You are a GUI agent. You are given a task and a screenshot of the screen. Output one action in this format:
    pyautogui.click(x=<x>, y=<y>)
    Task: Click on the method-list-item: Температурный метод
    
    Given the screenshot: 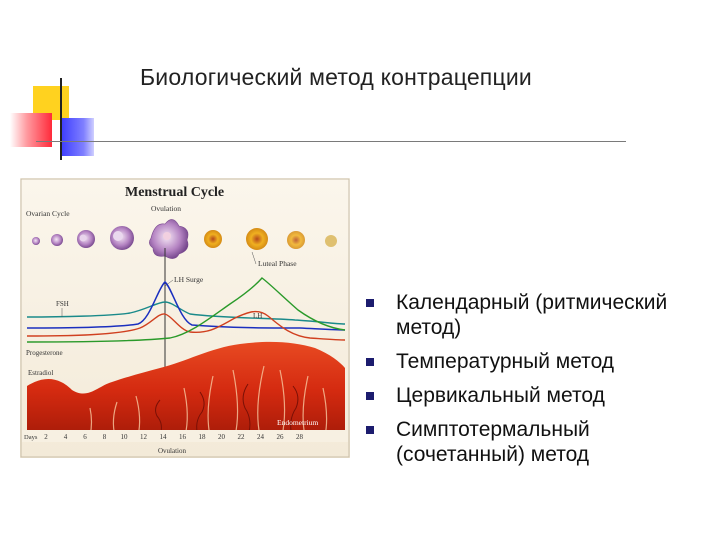 What is the action you would take?
    pyautogui.click(x=539, y=361)
    